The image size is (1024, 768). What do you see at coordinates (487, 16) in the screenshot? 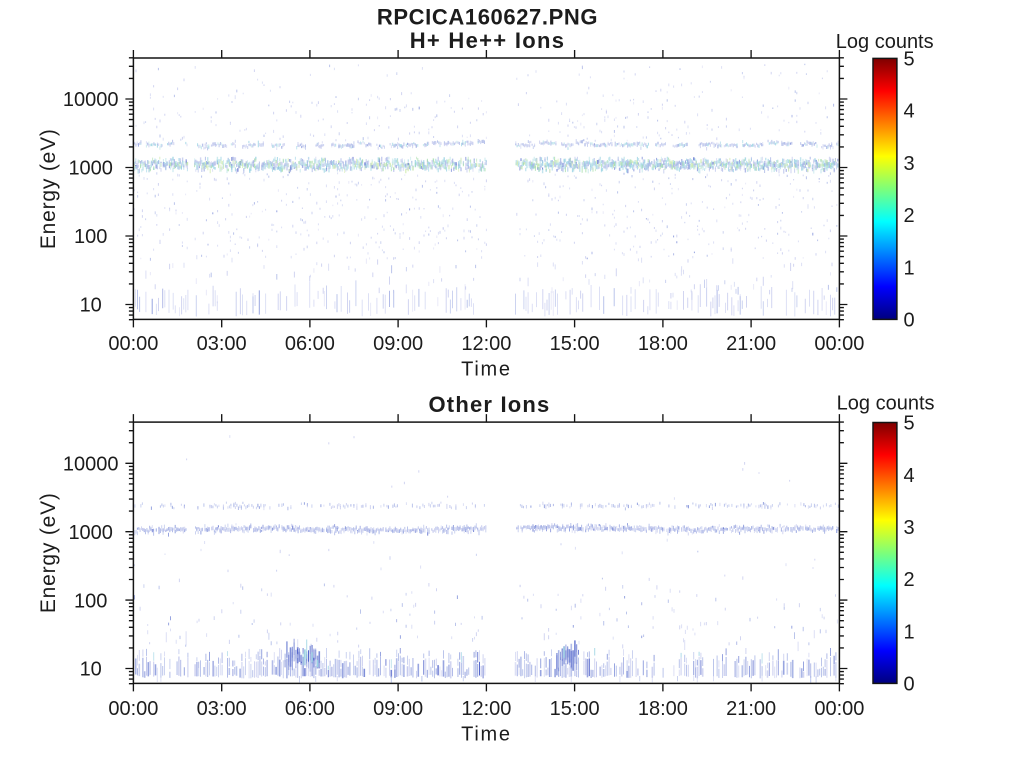
I see `svg-text: RPCICA160627.PNG` at bounding box center [487, 16].